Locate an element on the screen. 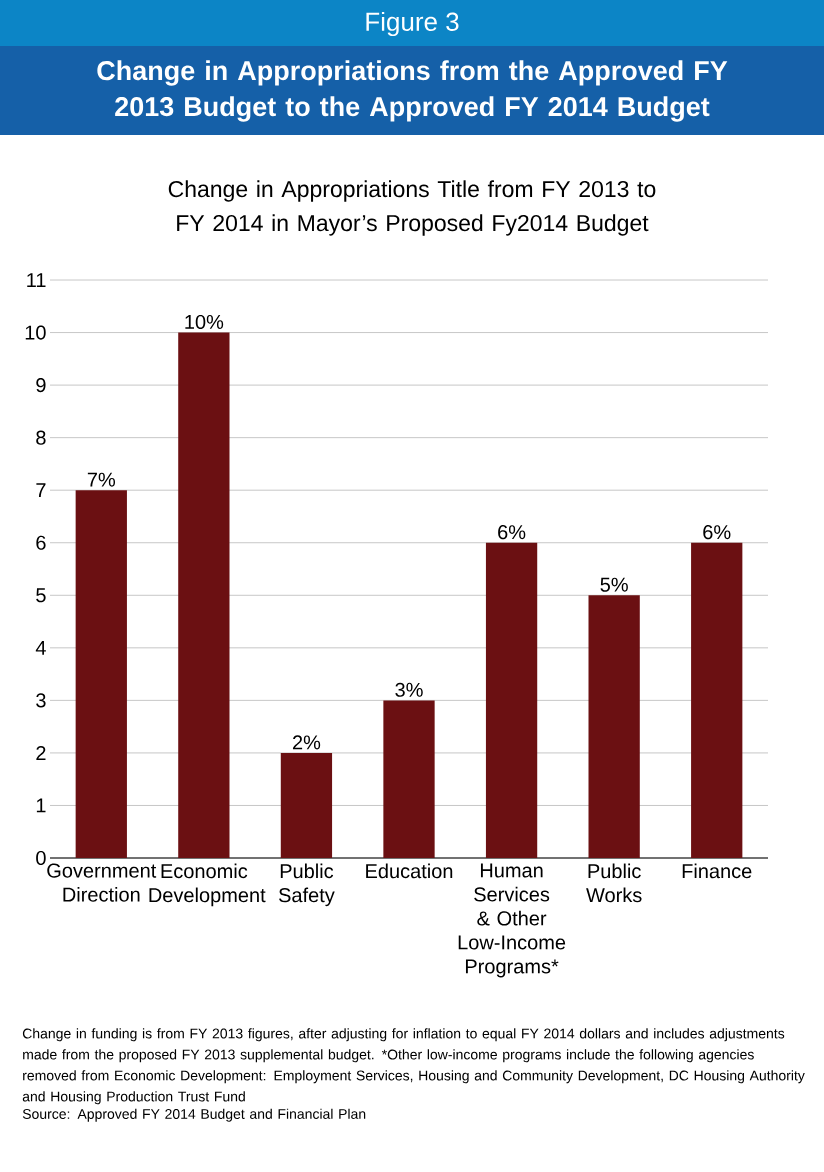  y-tick-label: 4 is located at coordinates (40, 647).